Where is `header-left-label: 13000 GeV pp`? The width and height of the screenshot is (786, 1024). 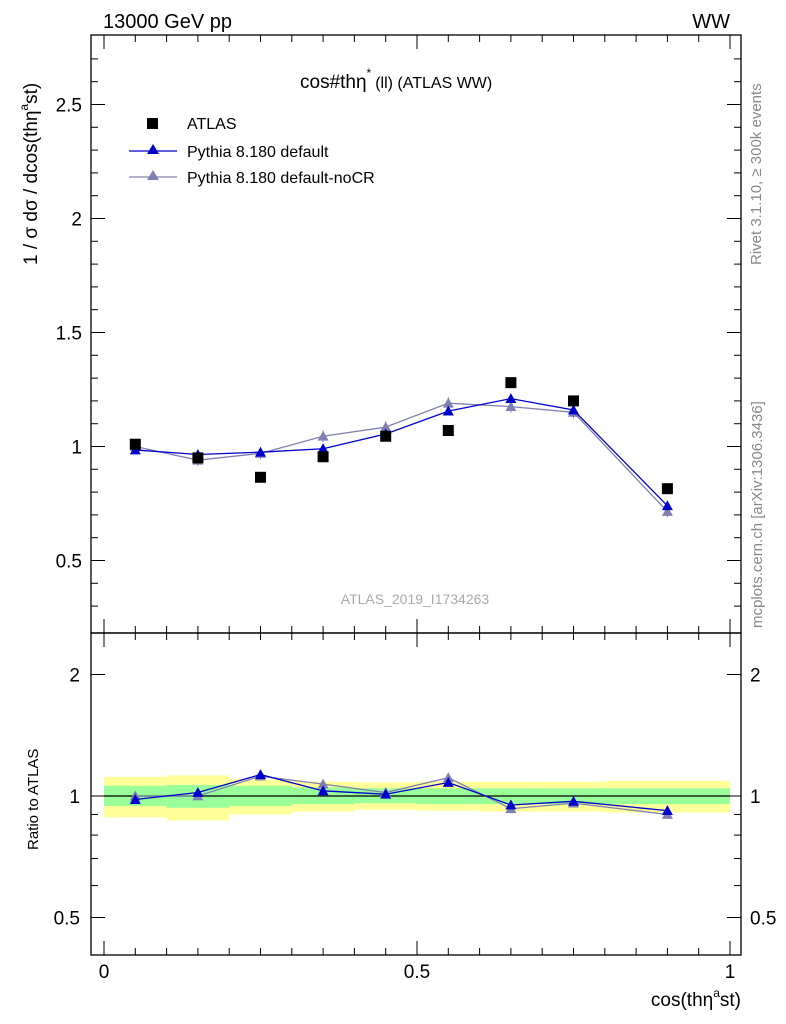 header-left-label: 13000 GeV pp is located at coordinates (167, 22).